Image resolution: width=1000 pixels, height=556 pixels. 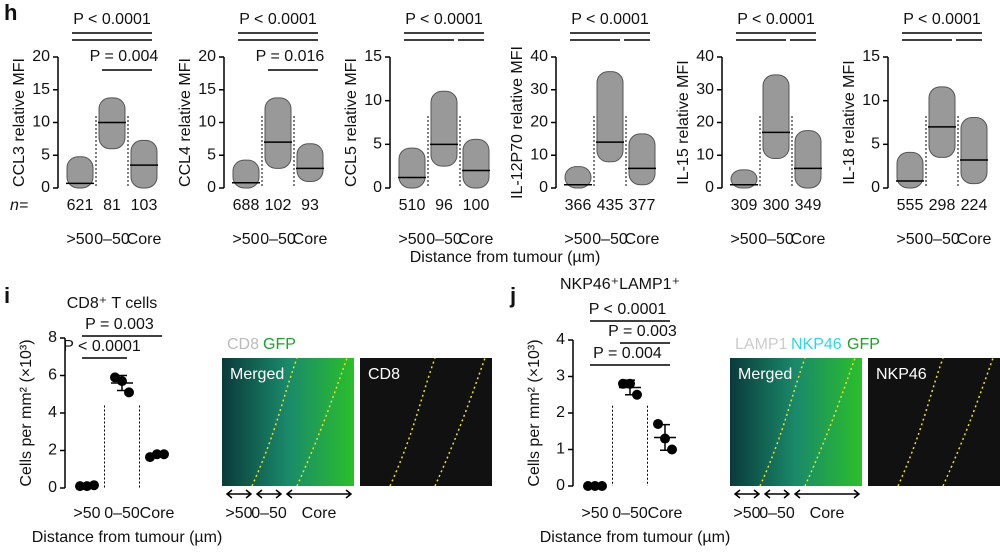 What do you see at coordinates (642, 205) in the screenshot?
I see `n-count: 377` at bounding box center [642, 205].